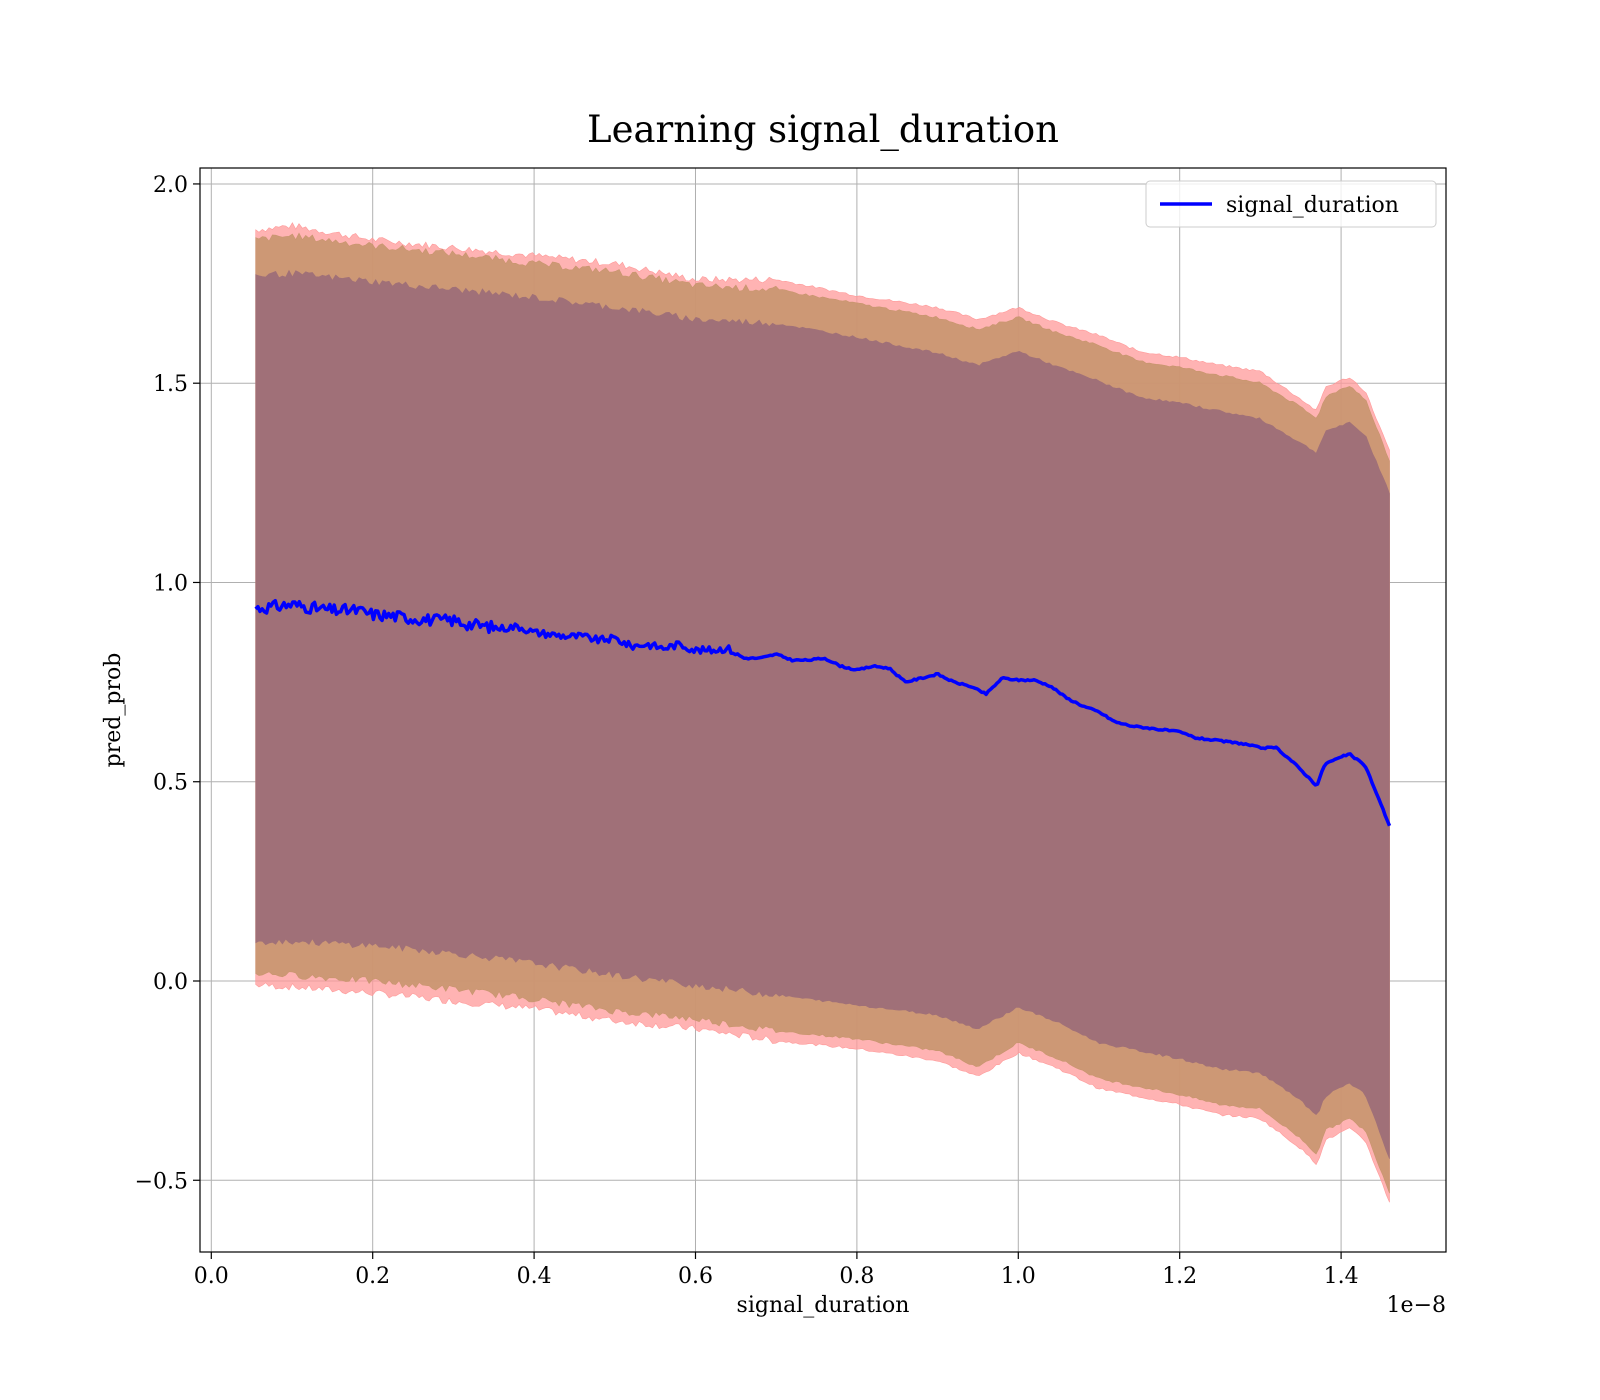 Image resolution: width=1600 pixels, height=1400 pixels. Describe the element at coordinates (856, 1276) in the screenshot. I see `x-tick-label: 0.8` at that location.